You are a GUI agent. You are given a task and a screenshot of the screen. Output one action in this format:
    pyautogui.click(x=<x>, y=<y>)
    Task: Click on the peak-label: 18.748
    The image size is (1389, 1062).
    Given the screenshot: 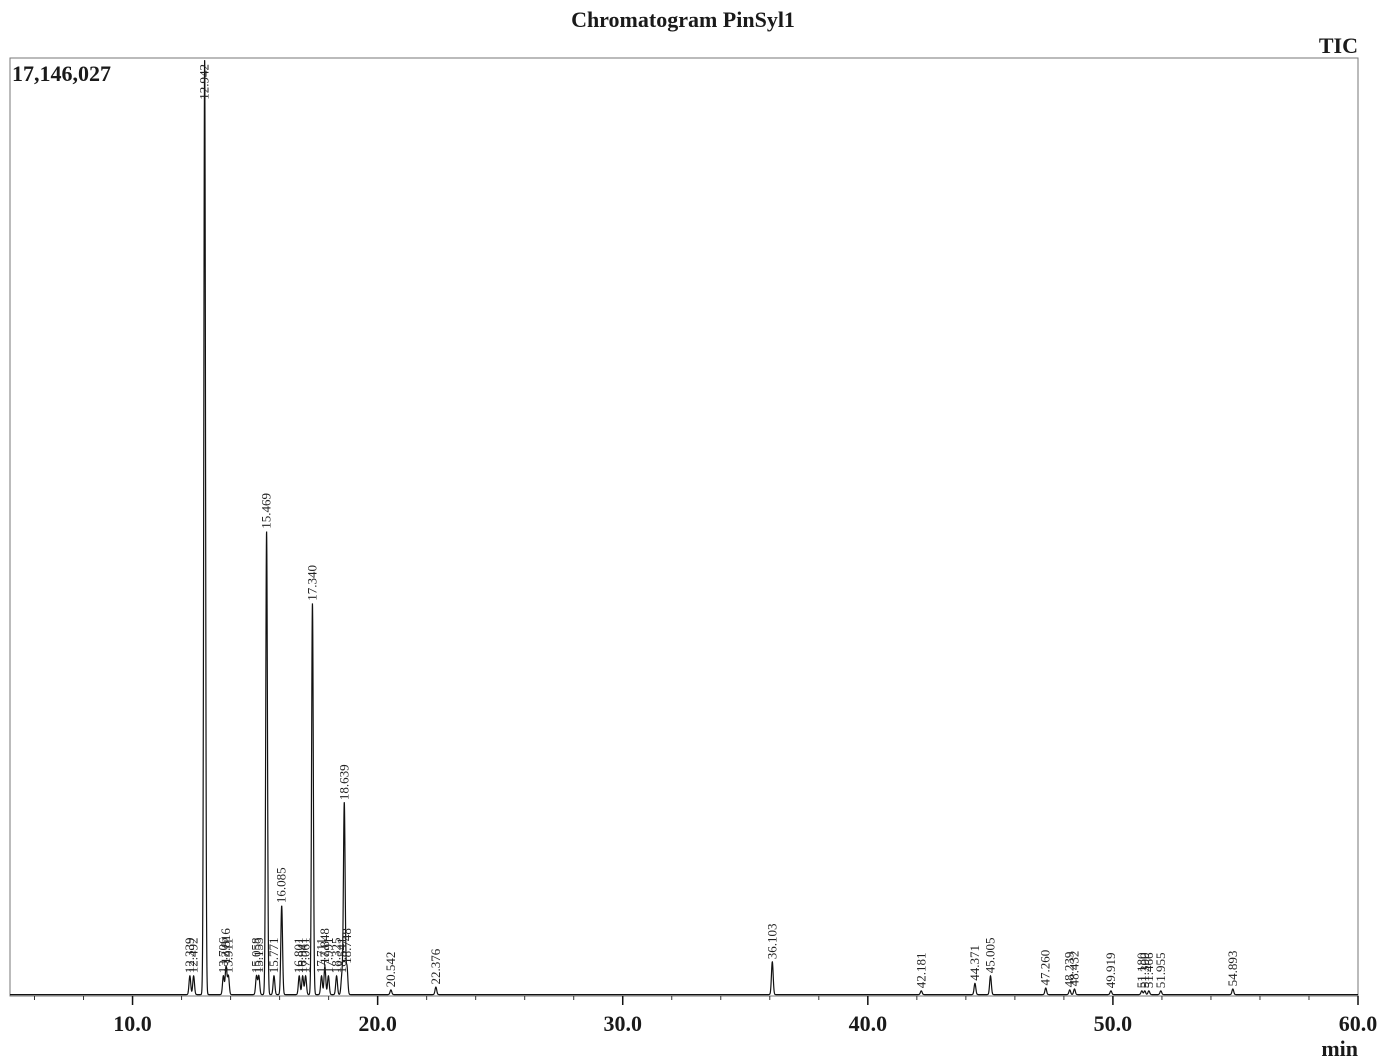 What is the action you would take?
    pyautogui.click(x=346, y=946)
    